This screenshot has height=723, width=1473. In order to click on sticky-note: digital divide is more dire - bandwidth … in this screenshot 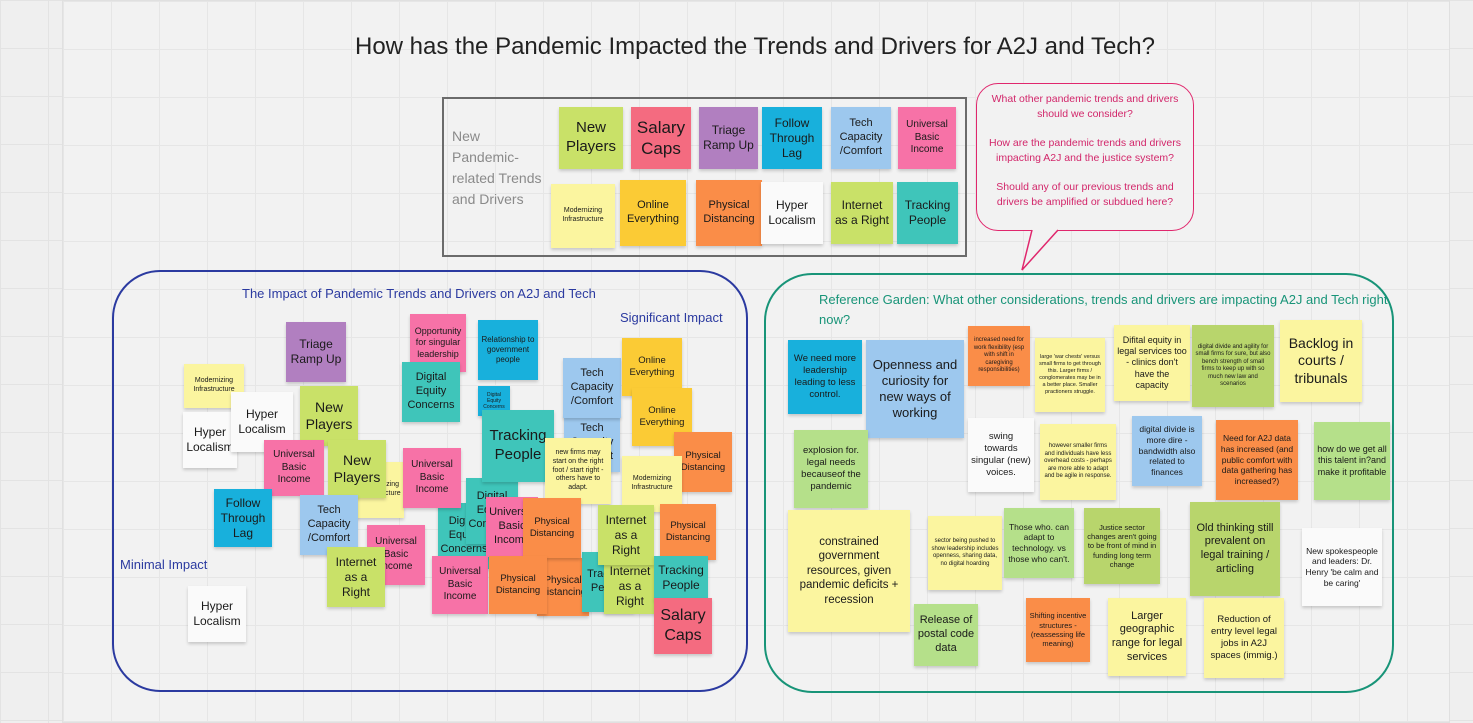, I will do `click(1167, 451)`.